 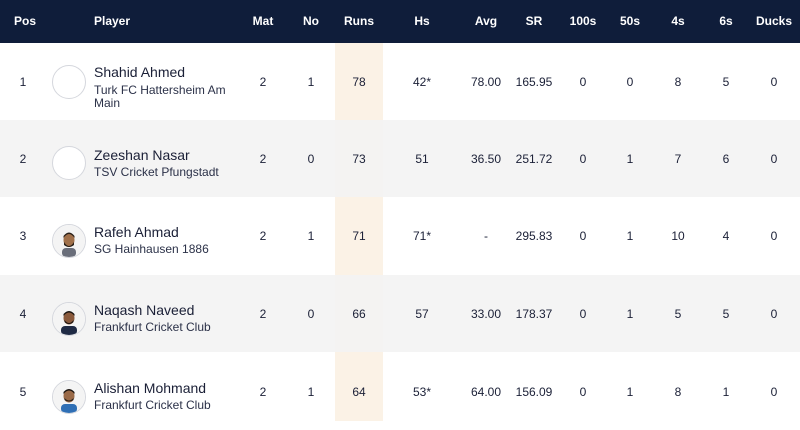 I want to click on player-name: Naqash Naveed, so click(x=144, y=310).